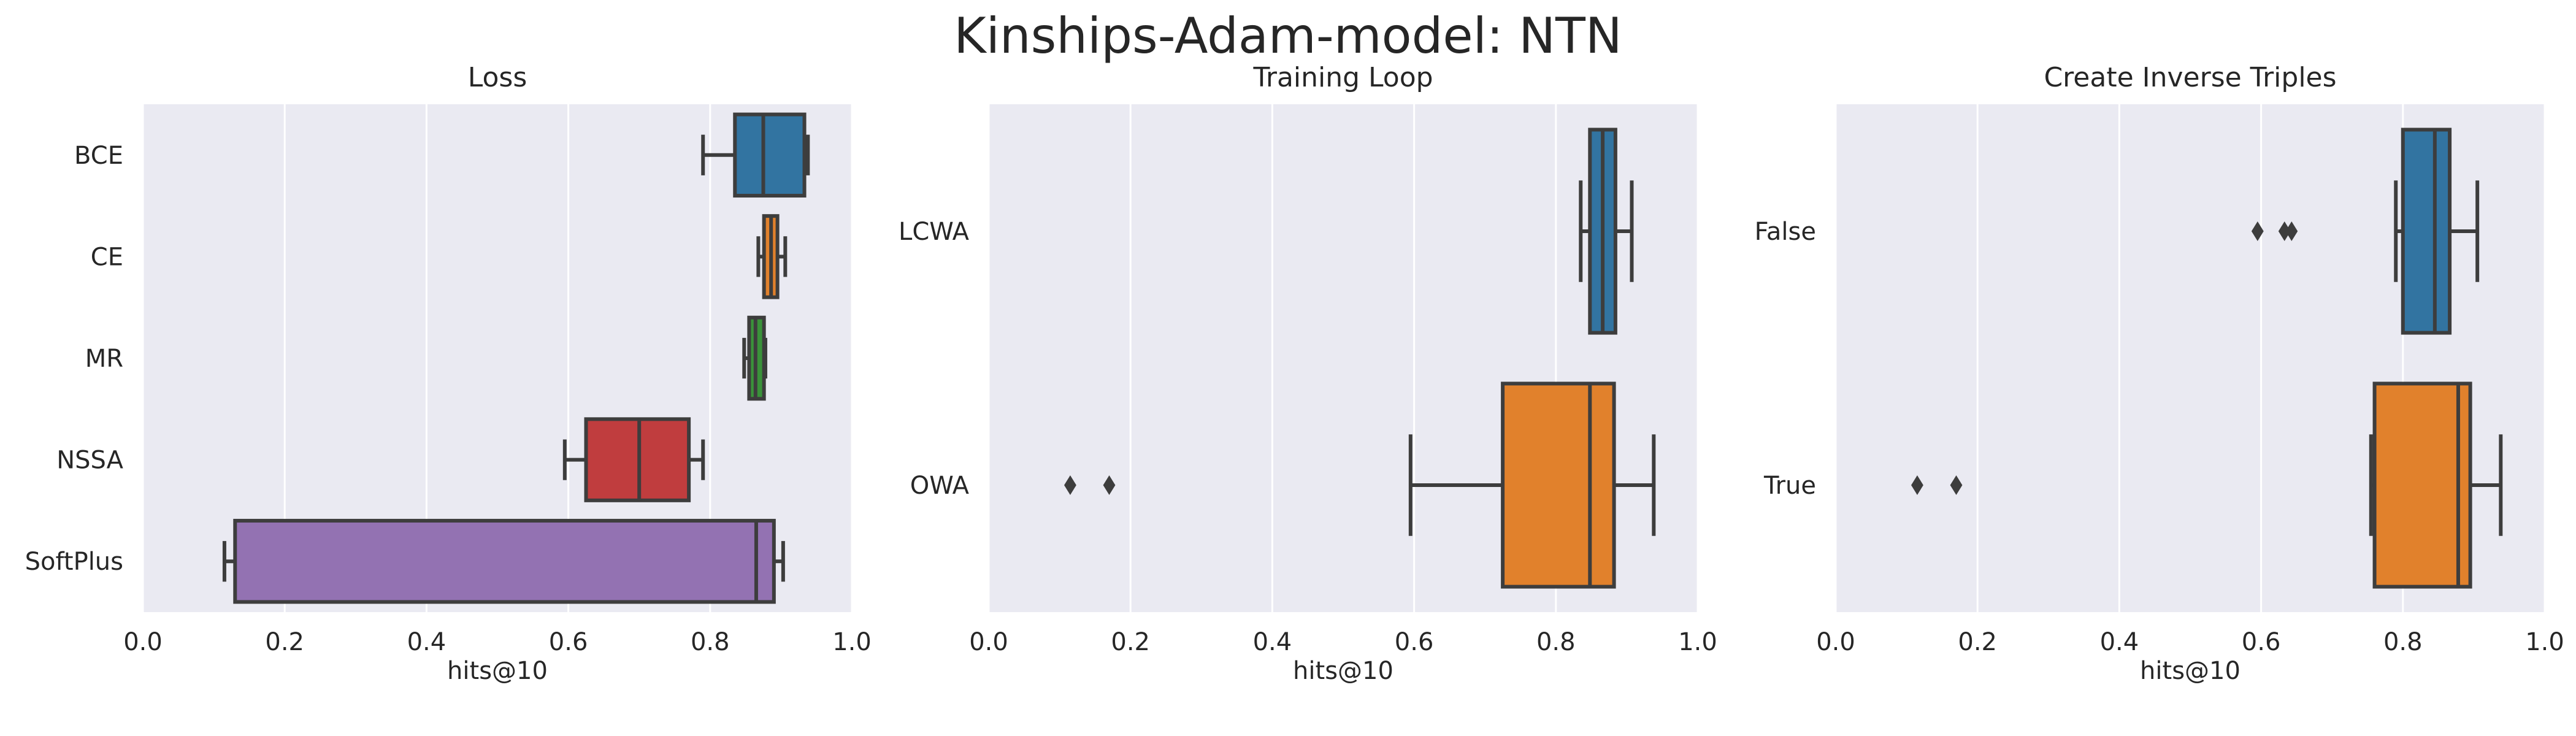 The width and height of the screenshot is (2576, 736). What do you see at coordinates (2365, 231) in the screenshot?
I see `box-false` at bounding box center [2365, 231].